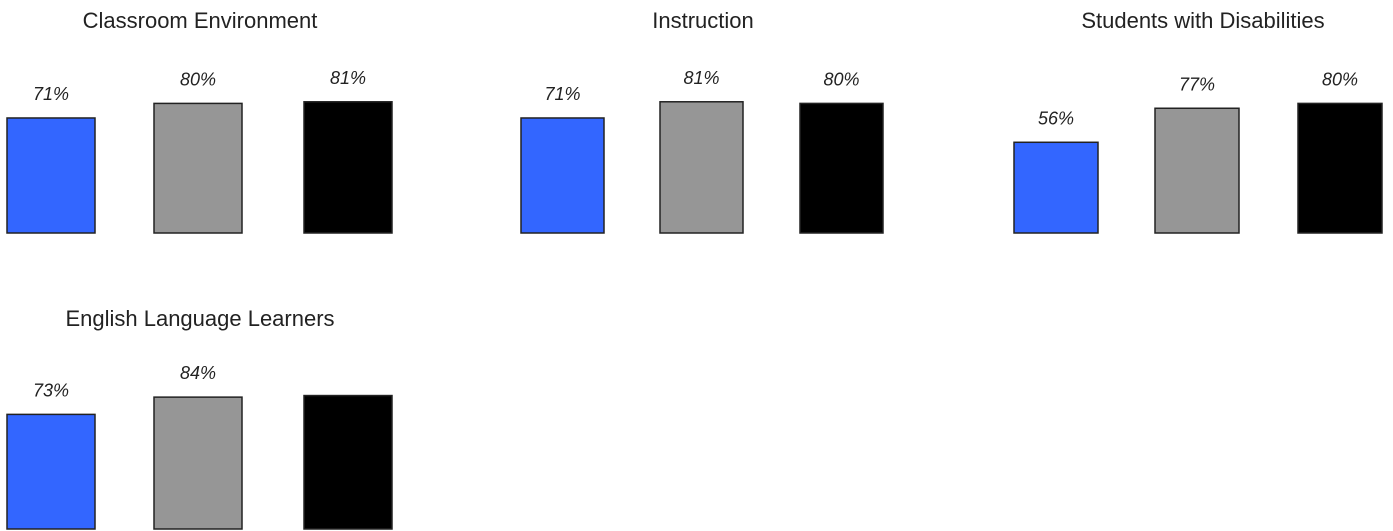  I want to click on bar-value-label: 56%, so click(1056, 118).